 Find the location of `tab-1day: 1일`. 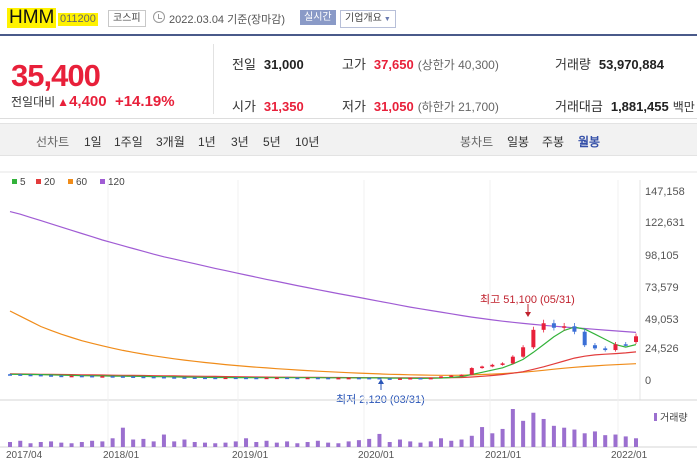

tab-1day: 1일 is located at coordinates (93, 142).